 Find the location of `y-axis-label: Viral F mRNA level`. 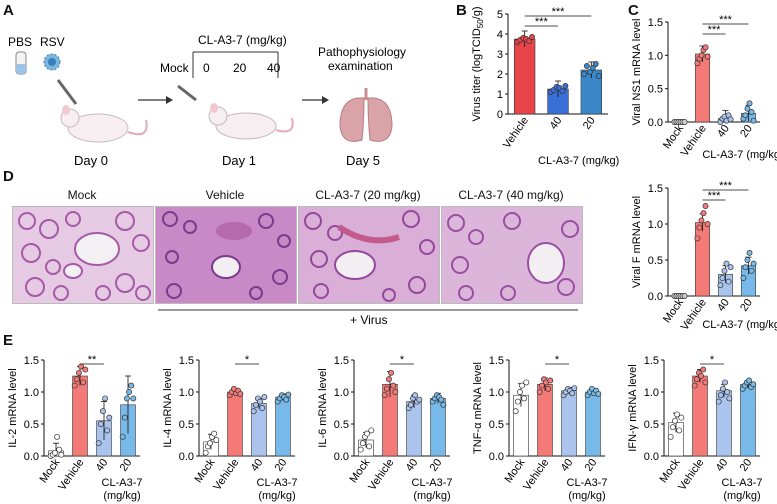

y-axis-label: Viral F mRNA level is located at coordinates (637, 242).